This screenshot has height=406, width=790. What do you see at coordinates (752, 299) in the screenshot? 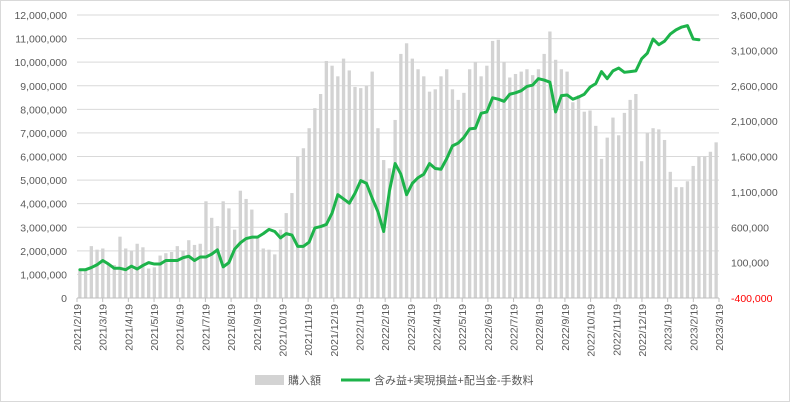
I see `y-right-tick-label: -400,000` at bounding box center [752, 299].